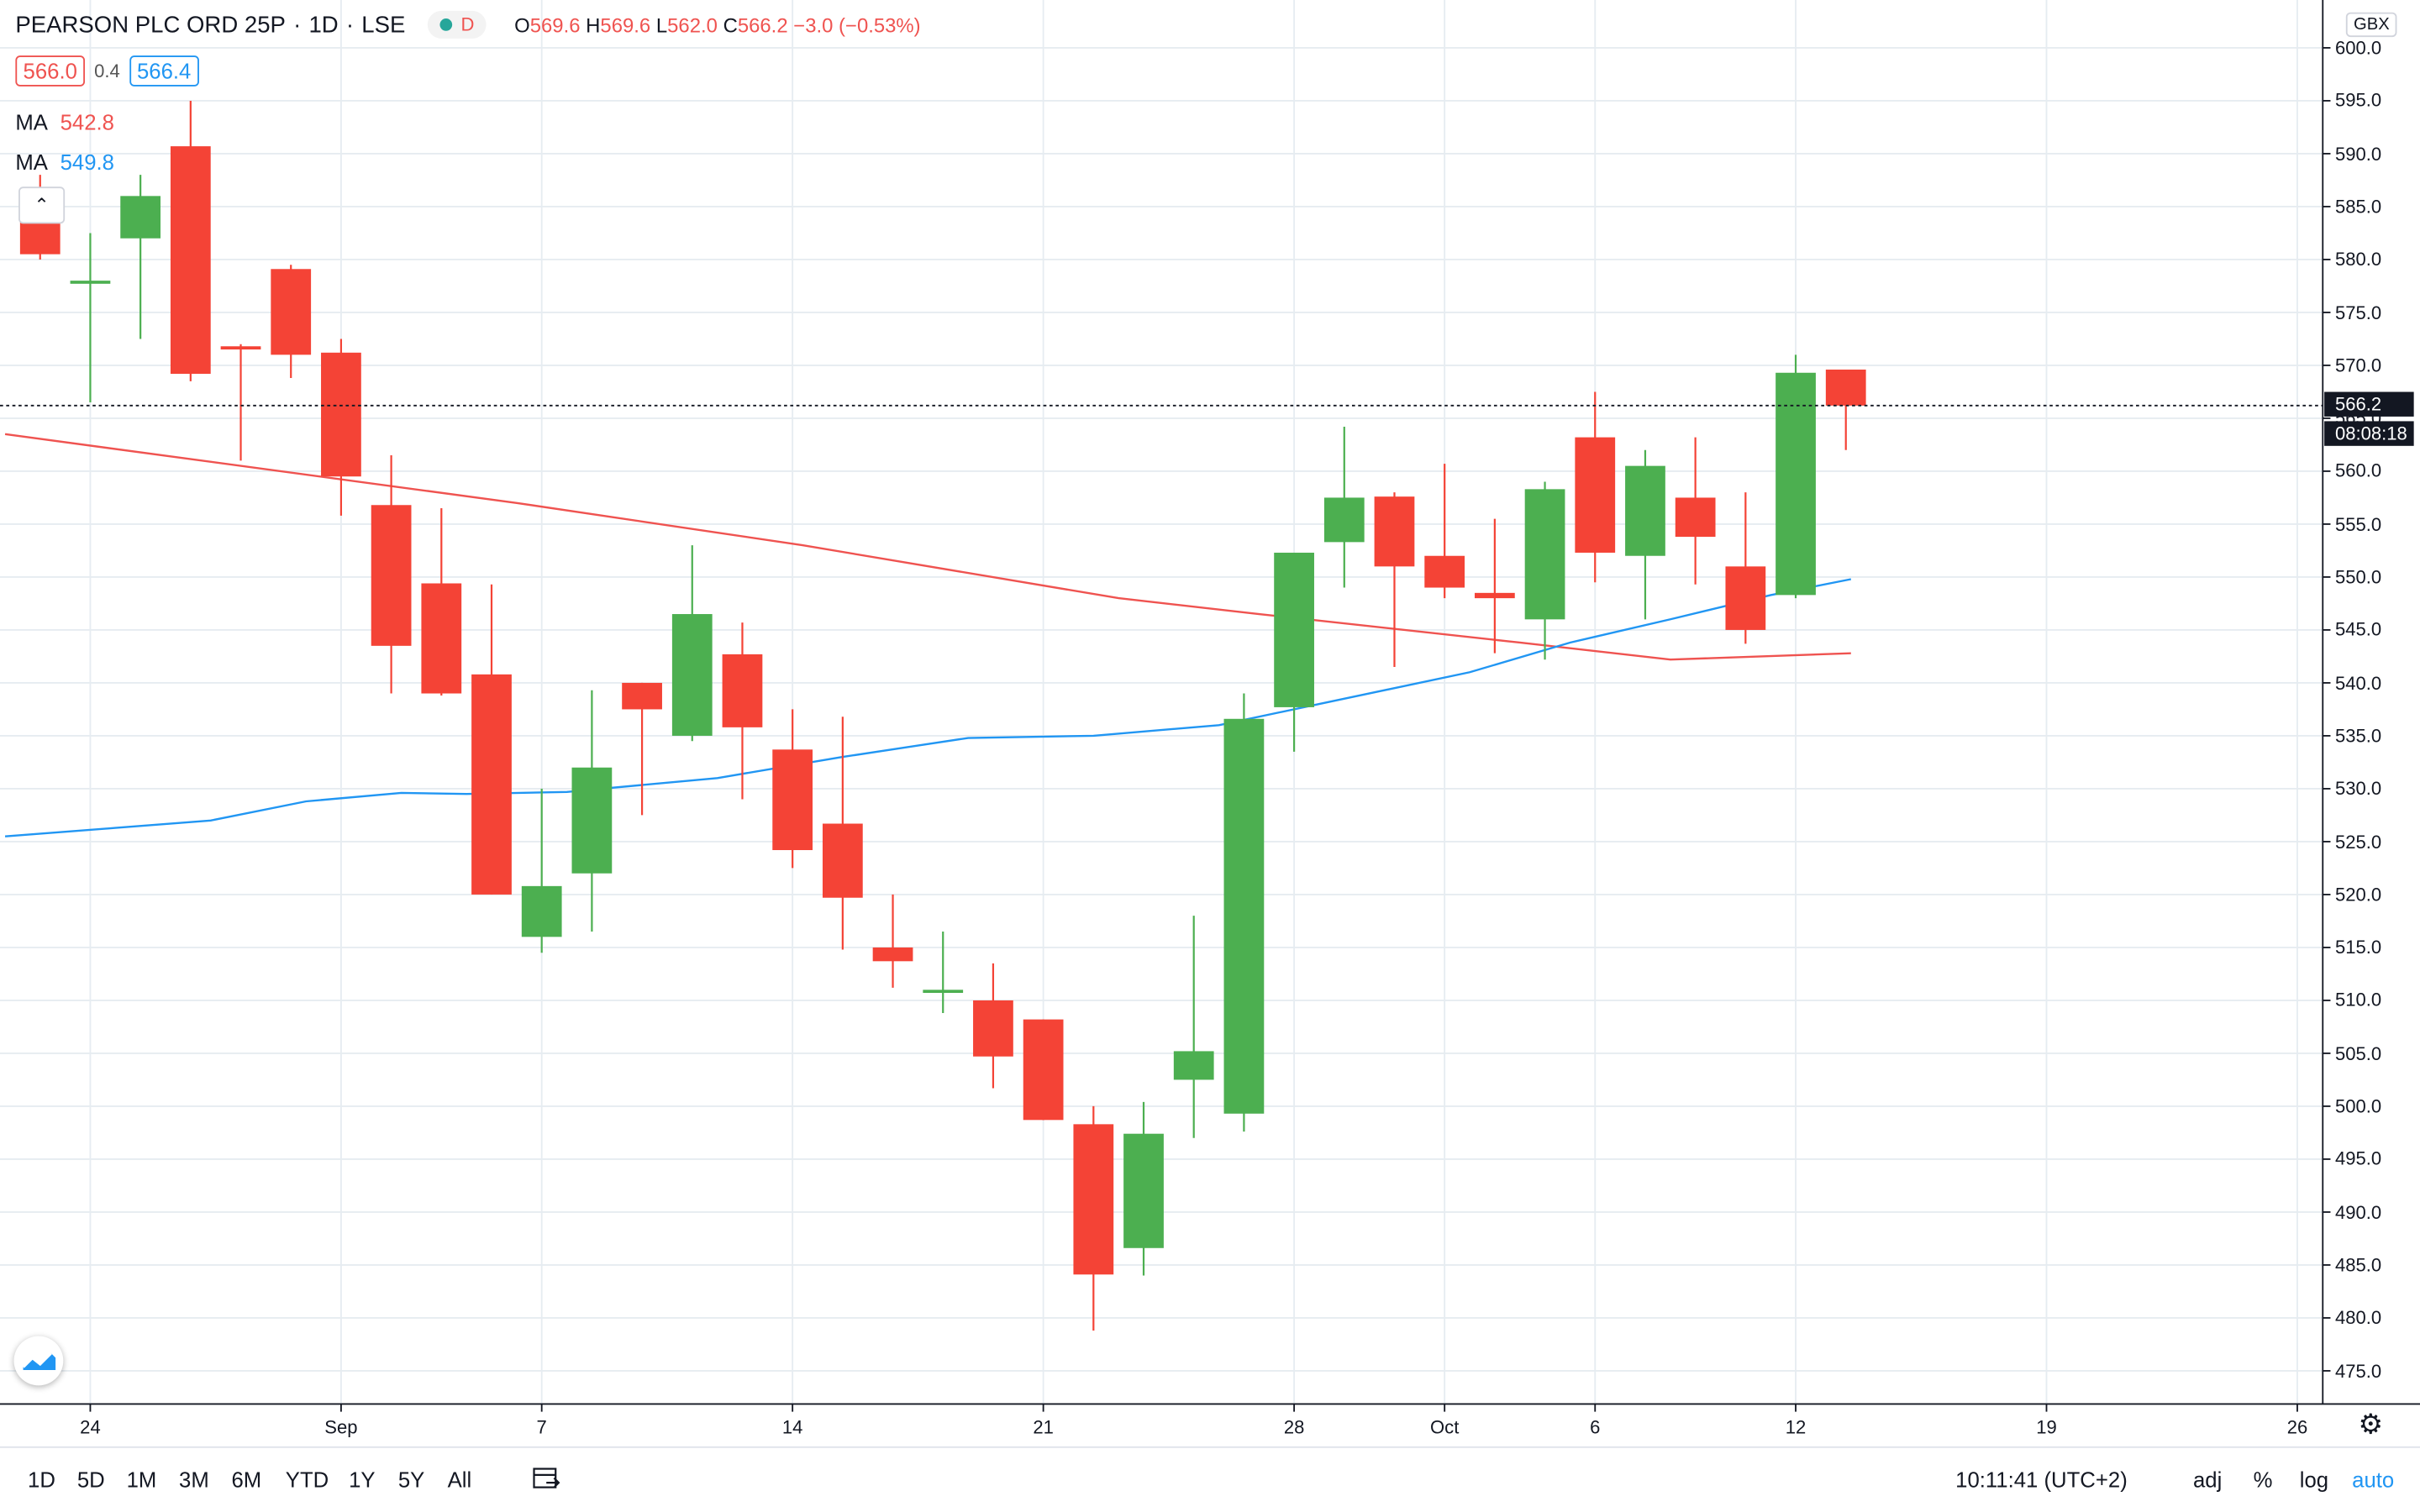  What do you see at coordinates (555, 25) in the screenshot?
I see `open-value: 569.6` at bounding box center [555, 25].